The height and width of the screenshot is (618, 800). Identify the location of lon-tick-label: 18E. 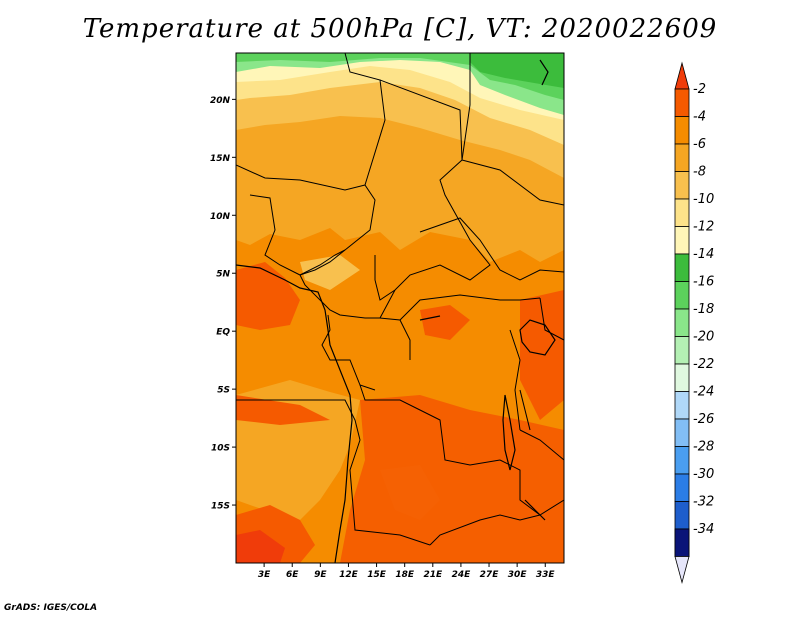
(405, 575).